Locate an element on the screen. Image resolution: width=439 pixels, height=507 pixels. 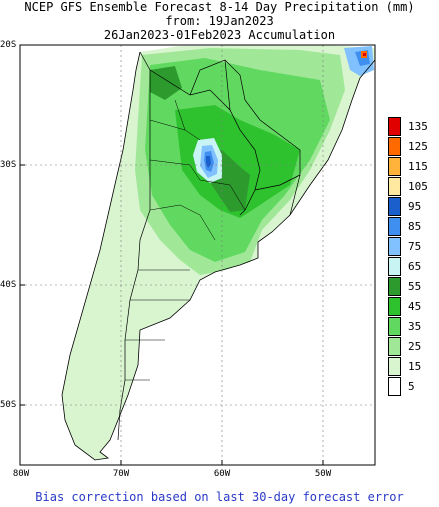
legend-item-115: 115 is located at coordinates (411, 167).